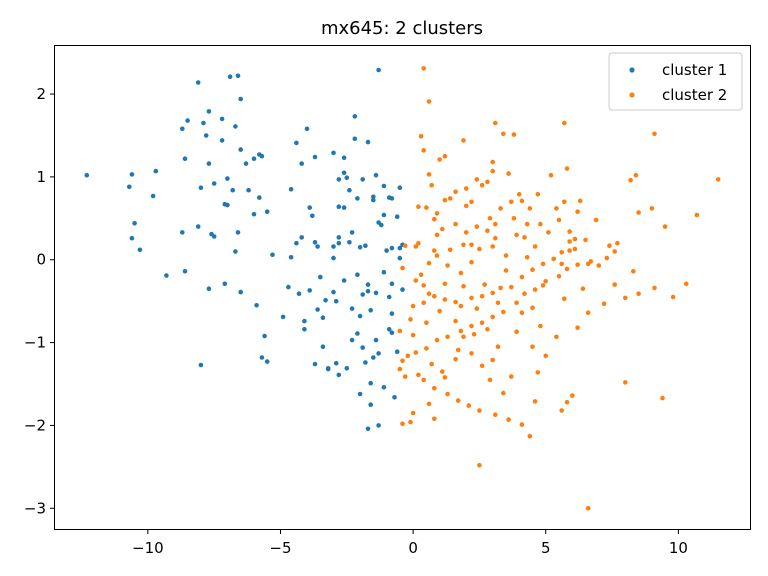 The image size is (768, 576). I want to click on legend: cluster 1 cluster 2, so click(675, 81).